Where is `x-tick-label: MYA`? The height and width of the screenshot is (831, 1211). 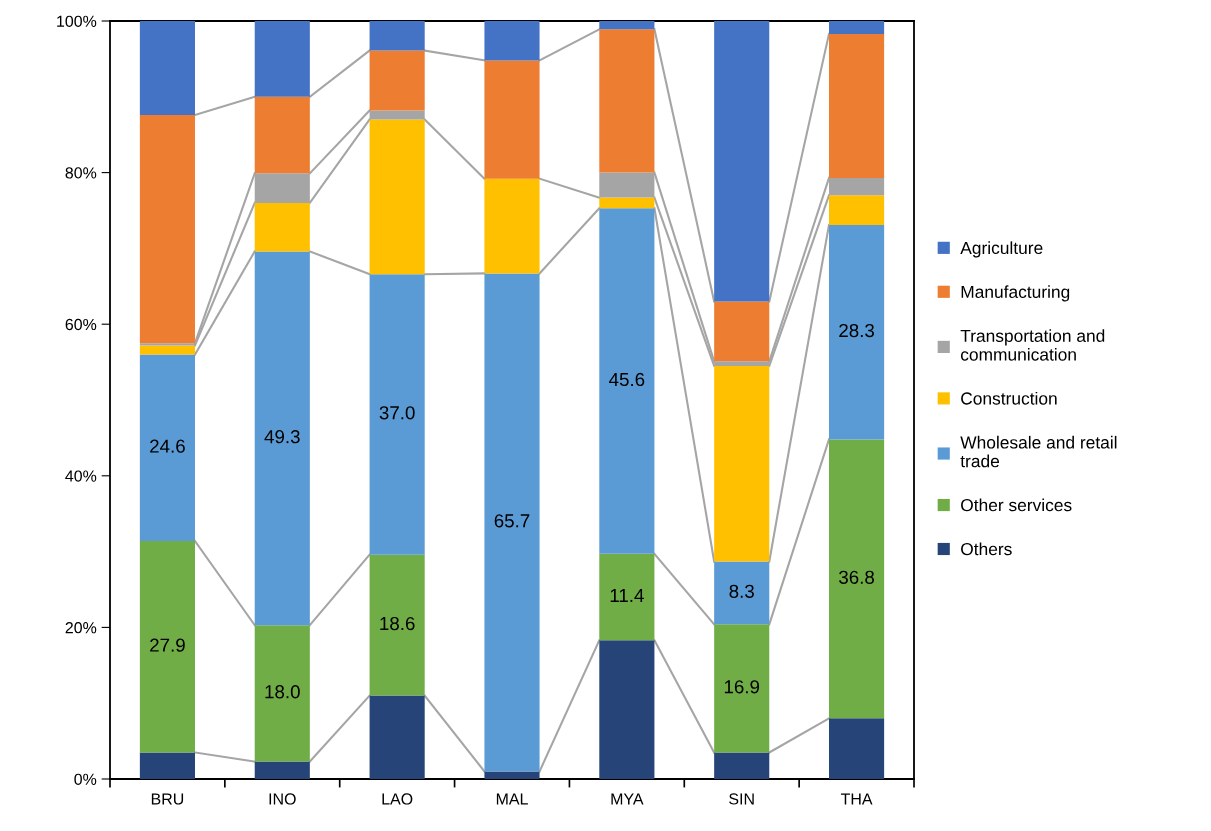 x-tick-label: MYA is located at coordinates (627, 799).